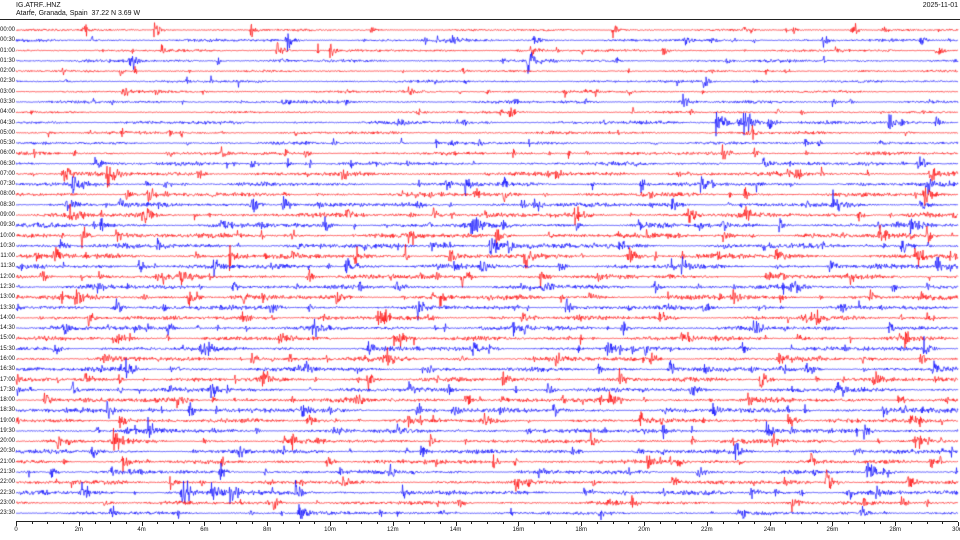 The height and width of the screenshot is (540, 960). What do you see at coordinates (8, 328) in the screenshot?
I see `row-time-label: 14:30` at bounding box center [8, 328].